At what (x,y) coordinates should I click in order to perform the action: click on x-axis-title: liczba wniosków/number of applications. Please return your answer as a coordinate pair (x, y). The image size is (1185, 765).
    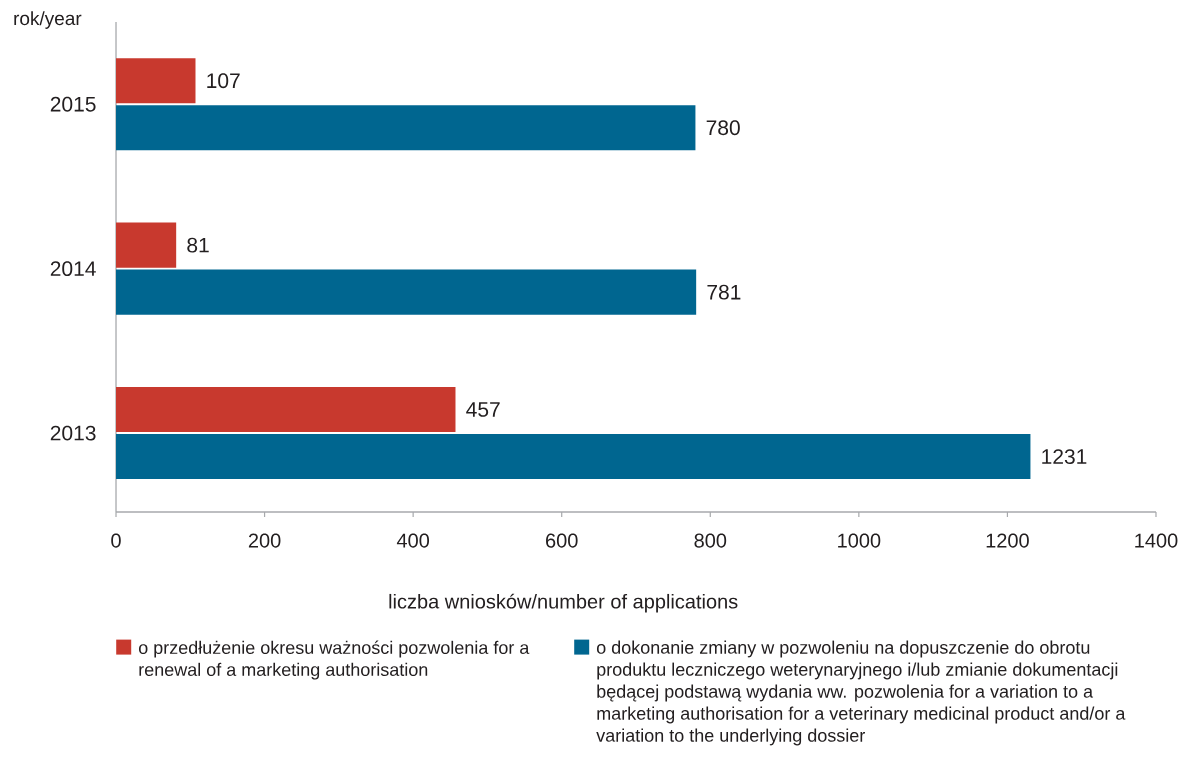
    Looking at the image, I should click on (563, 603).